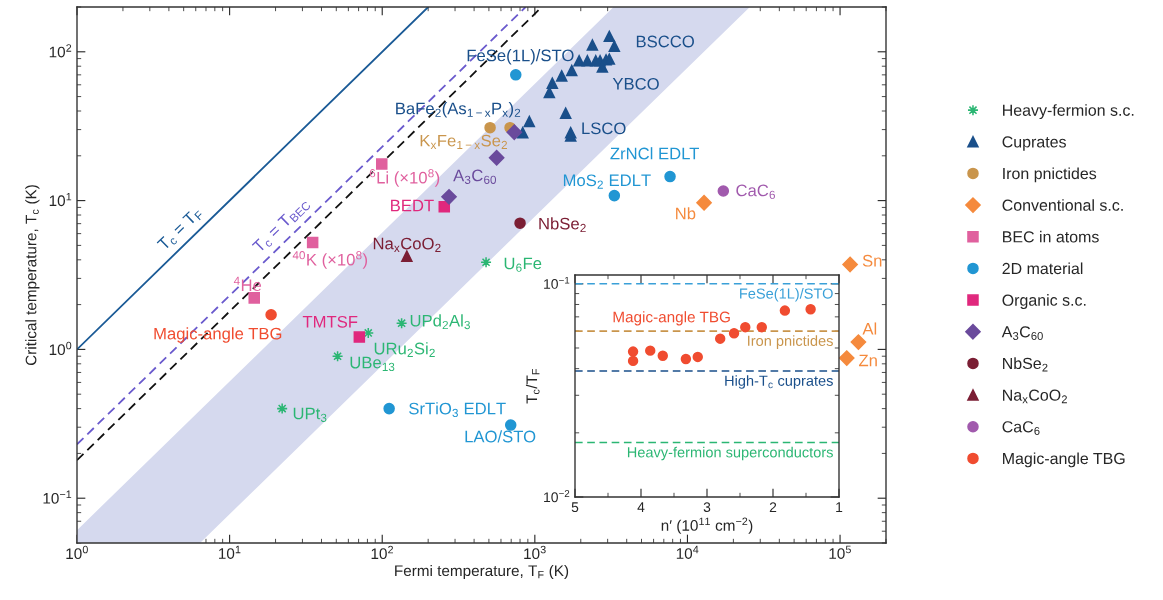 This screenshot has height=600, width=1163. I want to click on legend-label: Na$_{x}$CoO$_{2}$, so click(1035, 396).